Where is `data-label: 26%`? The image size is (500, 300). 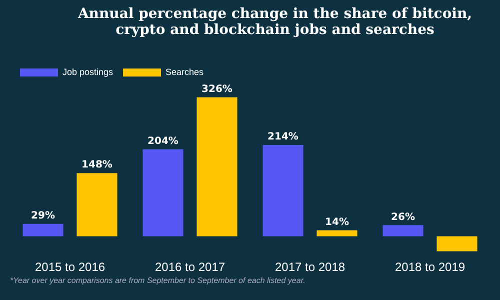
data-label: 26% is located at coordinates (403, 217).